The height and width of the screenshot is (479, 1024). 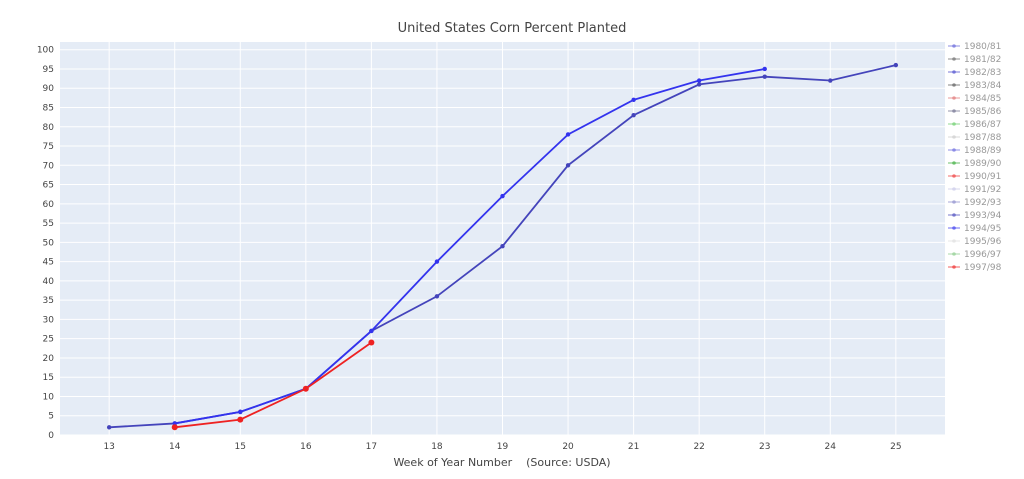 I want to click on y-tick-label: 50, so click(x=49, y=243).